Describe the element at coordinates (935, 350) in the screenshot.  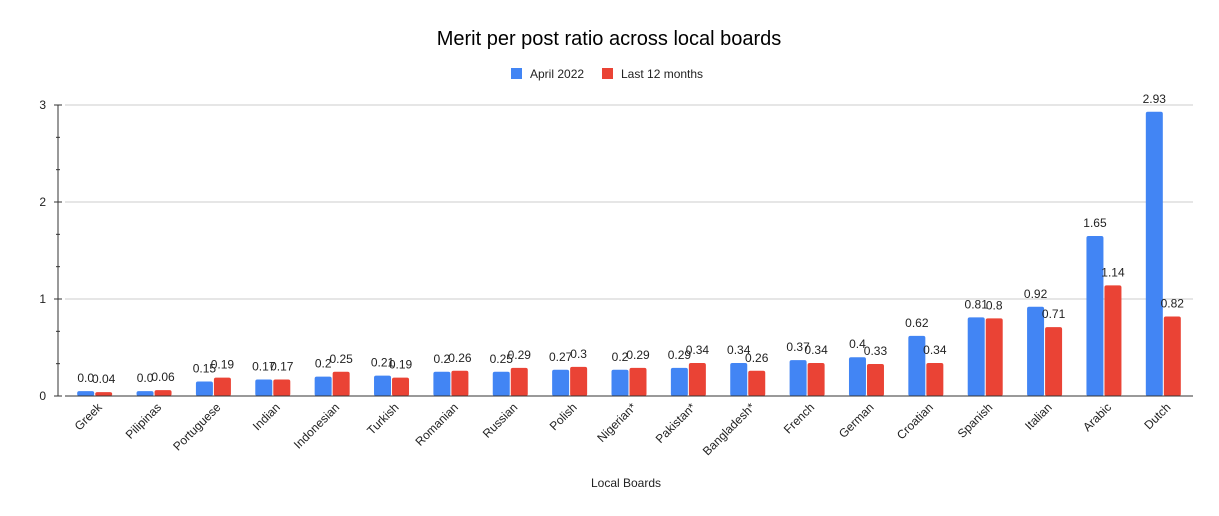
I see `data-label-last-12-months-croatian: 0.34` at that location.